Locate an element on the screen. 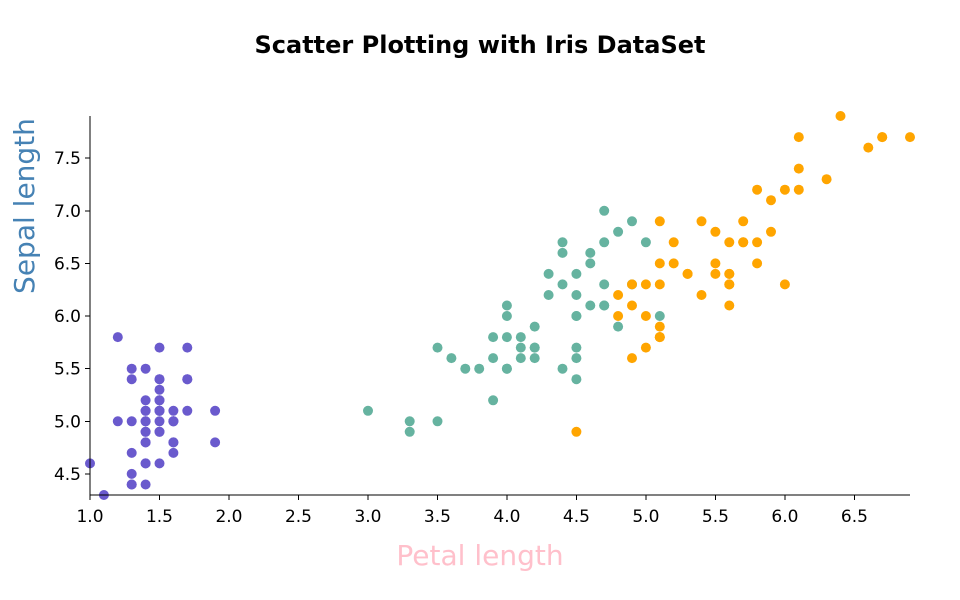 The image size is (960, 600). x-axis-title: Petal length is located at coordinates (479, 555).